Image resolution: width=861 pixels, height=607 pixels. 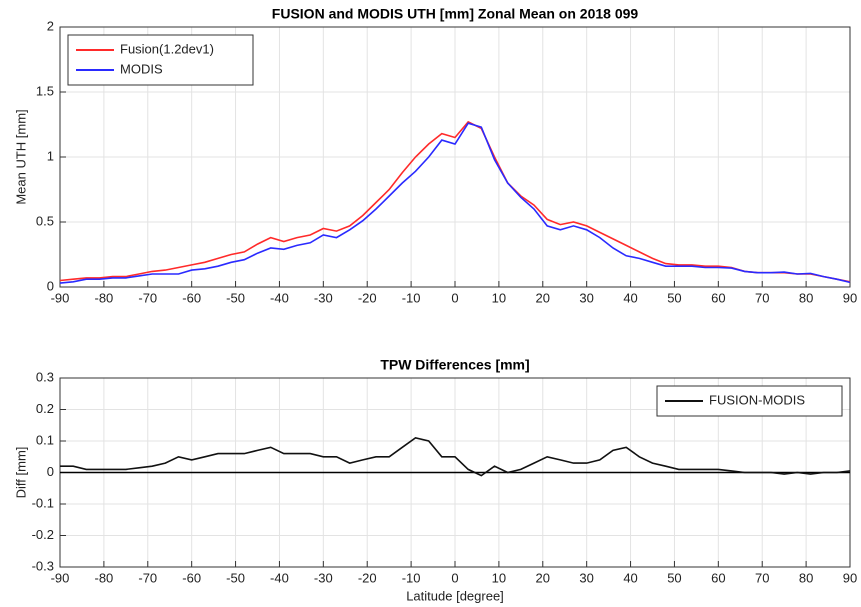 I want to click on y-tick-label: -0.3, so click(x=43, y=565).